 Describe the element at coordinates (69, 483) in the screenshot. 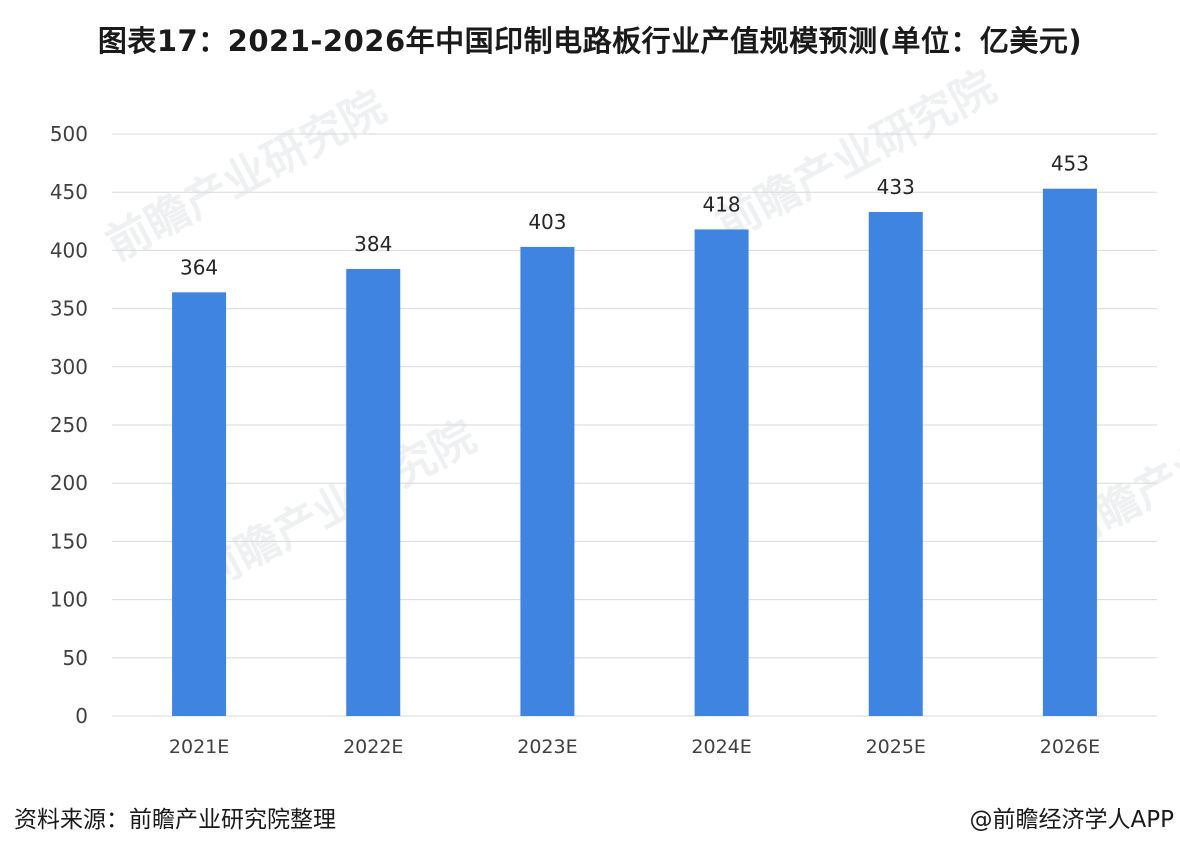

I see `y-tick-label: 200` at that location.